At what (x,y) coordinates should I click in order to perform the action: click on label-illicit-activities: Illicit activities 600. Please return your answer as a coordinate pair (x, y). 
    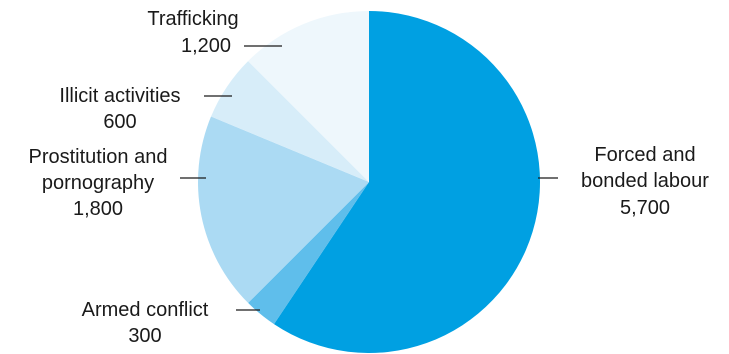
    Looking at the image, I should click on (145, 109).